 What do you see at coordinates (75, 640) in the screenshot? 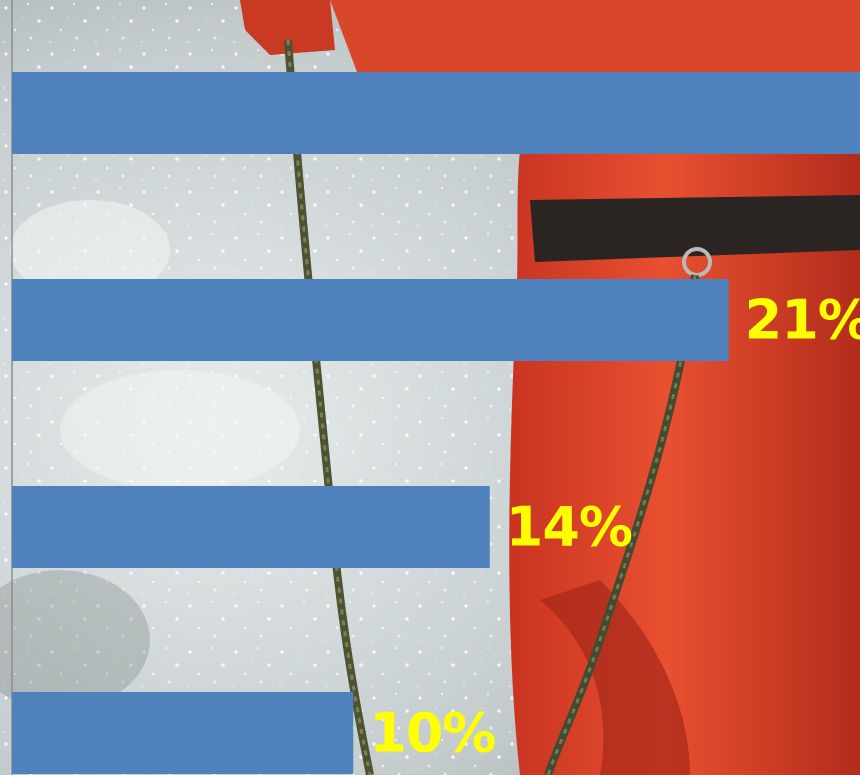
I see `water-shadow` at bounding box center [75, 640].